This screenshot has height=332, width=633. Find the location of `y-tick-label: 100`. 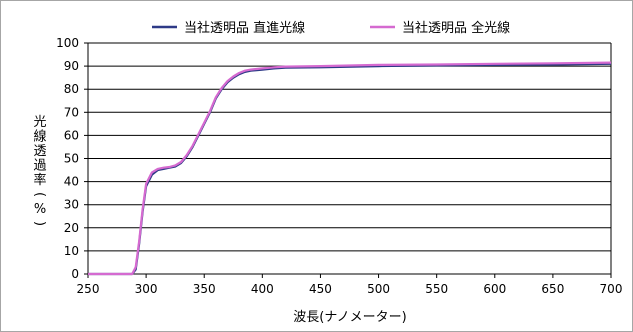

y-tick-label: 100 is located at coordinates (67, 43).